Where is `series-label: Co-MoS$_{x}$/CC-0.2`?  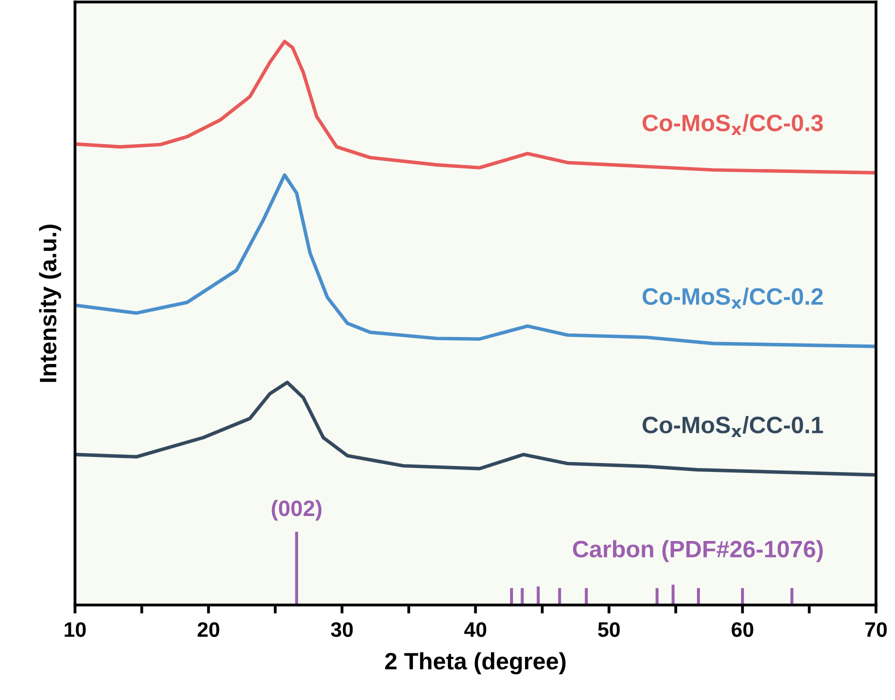
series-label: Co-MoS$_{x}$/CC-0.2 is located at coordinates (732, 298).